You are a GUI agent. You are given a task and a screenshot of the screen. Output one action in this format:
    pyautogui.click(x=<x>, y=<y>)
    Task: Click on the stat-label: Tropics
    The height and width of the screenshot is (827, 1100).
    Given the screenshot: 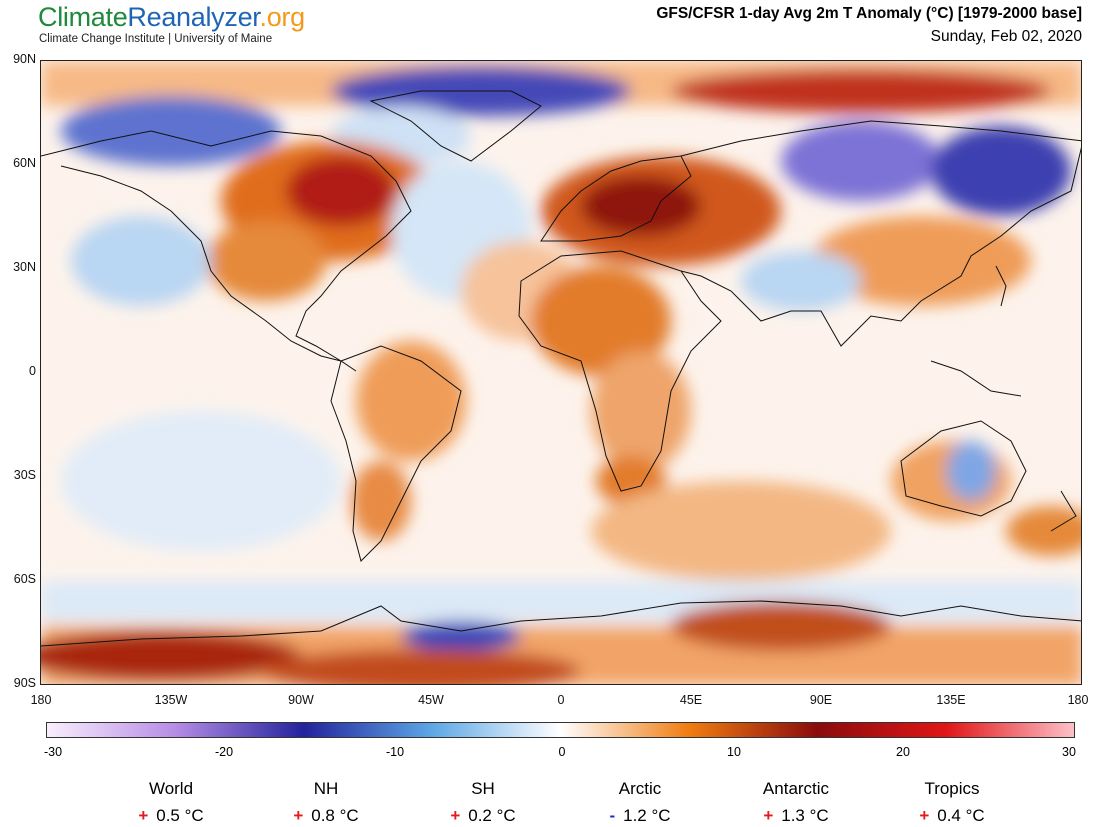 What is the action you would take?
    pyautogui.click(x=952, y=788)
    